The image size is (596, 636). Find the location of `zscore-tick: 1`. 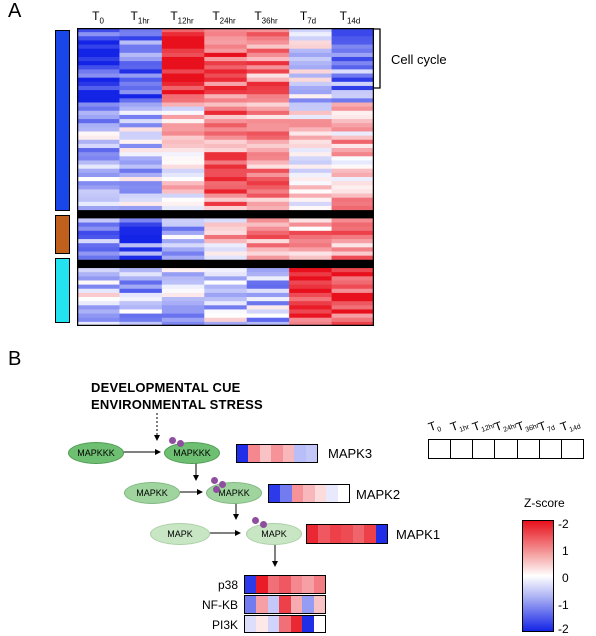

zscore-tick: 1 is located at coordinates (565, 551).